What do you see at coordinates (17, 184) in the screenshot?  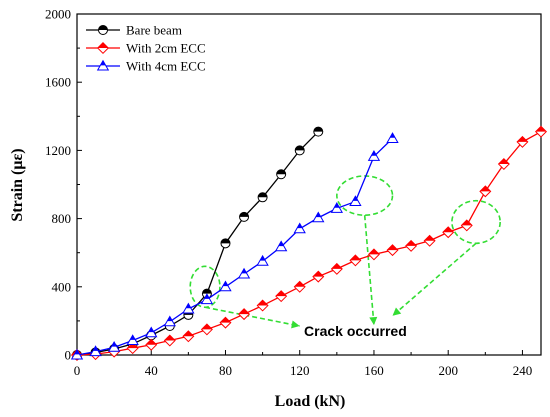 I see `y-axis-title: Strain (με)` at bounding box center [17, 184].